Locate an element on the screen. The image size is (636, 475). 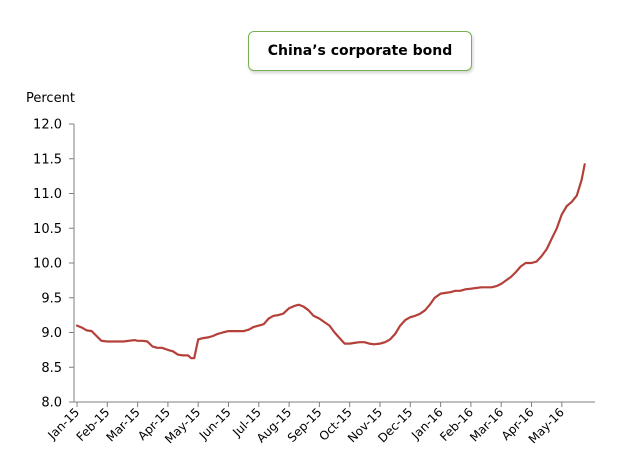
y-tick-label: 11.5 is located at coordinates (47, 159).